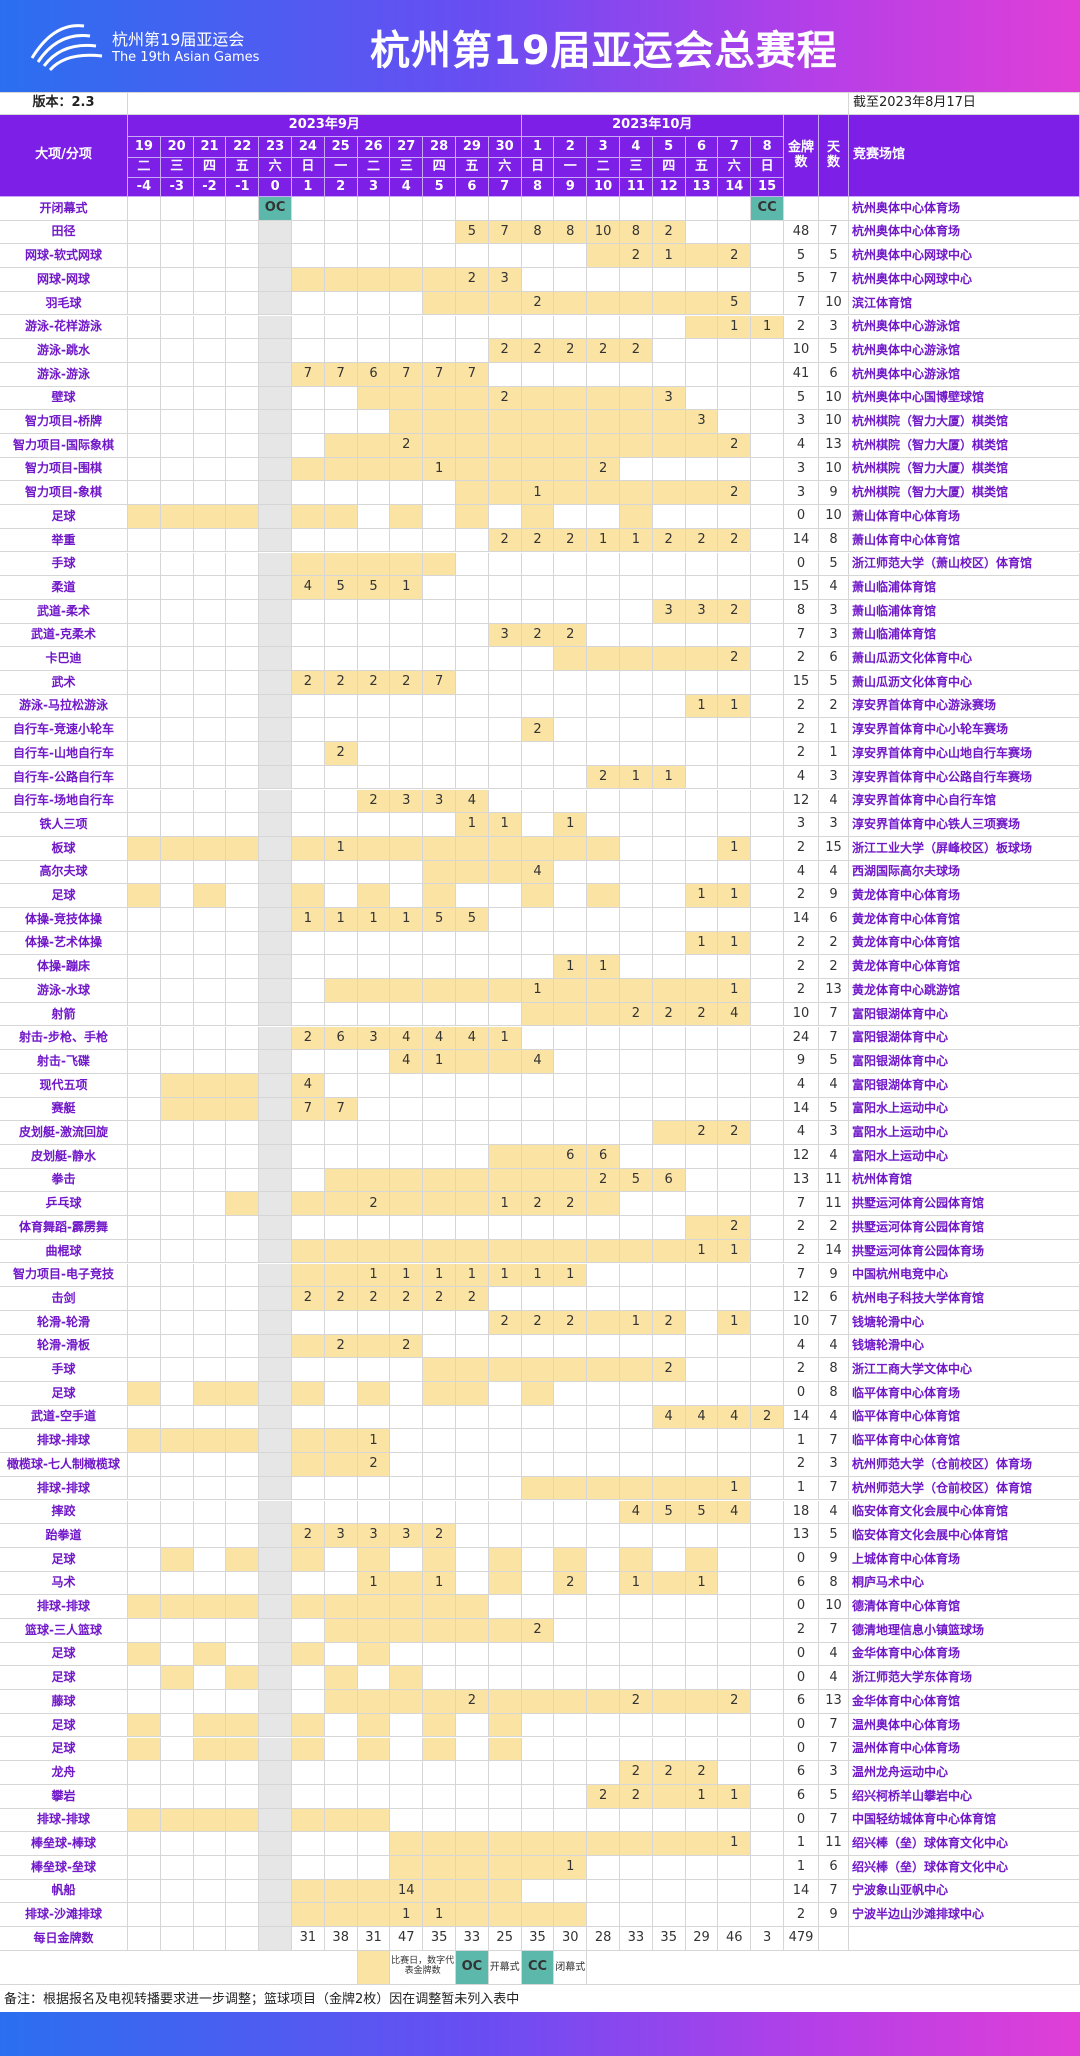  What do you see at coordinates (834, 1062) in the screenshot?
I see `day-count: 5` at bounding box center [834, 1062].